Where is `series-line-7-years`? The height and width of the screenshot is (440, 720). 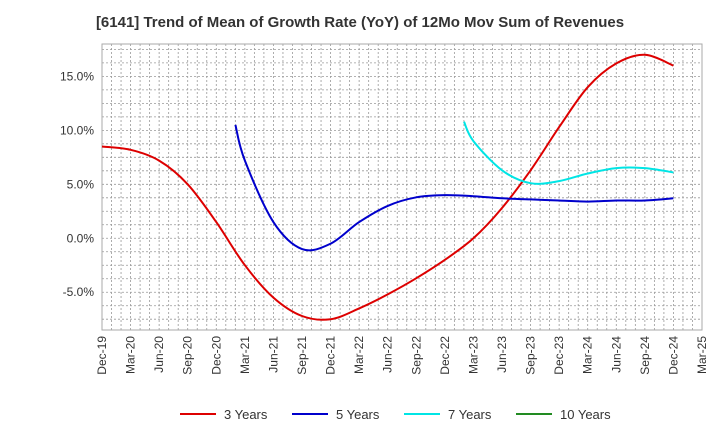
series-line-7-years is located at coordinates (568, 153).